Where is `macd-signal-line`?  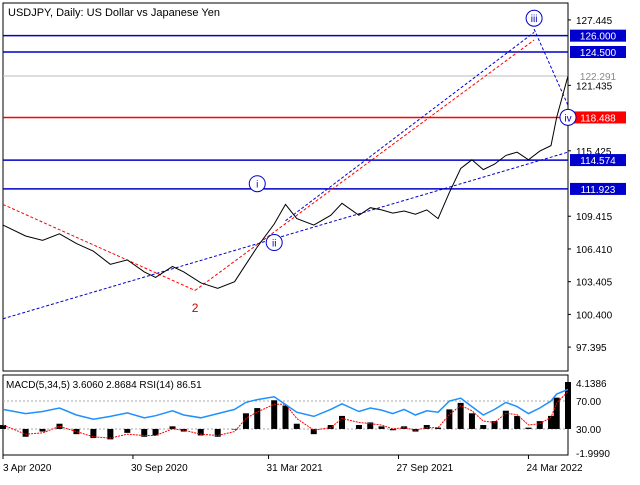
macd-signal-line is located at coordinates (285, 415).